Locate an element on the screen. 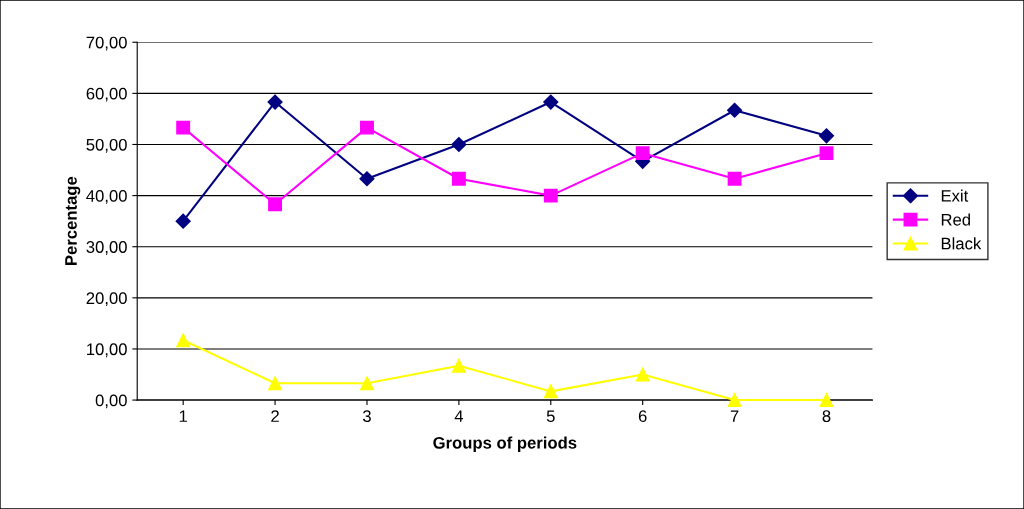 Image resolution: width=1024 pixels, height=509 pixels. x-tick-label: 5 is located at coordinates (550, 416).